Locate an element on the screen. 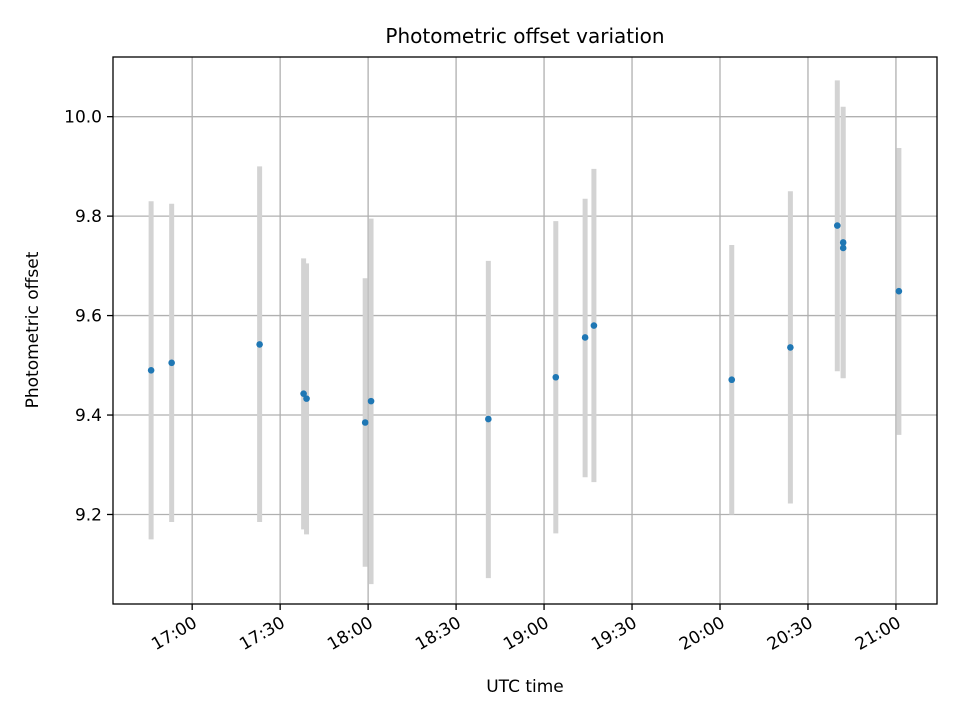  y-tick-label: 10.0 is located at coordinates (83, 118).